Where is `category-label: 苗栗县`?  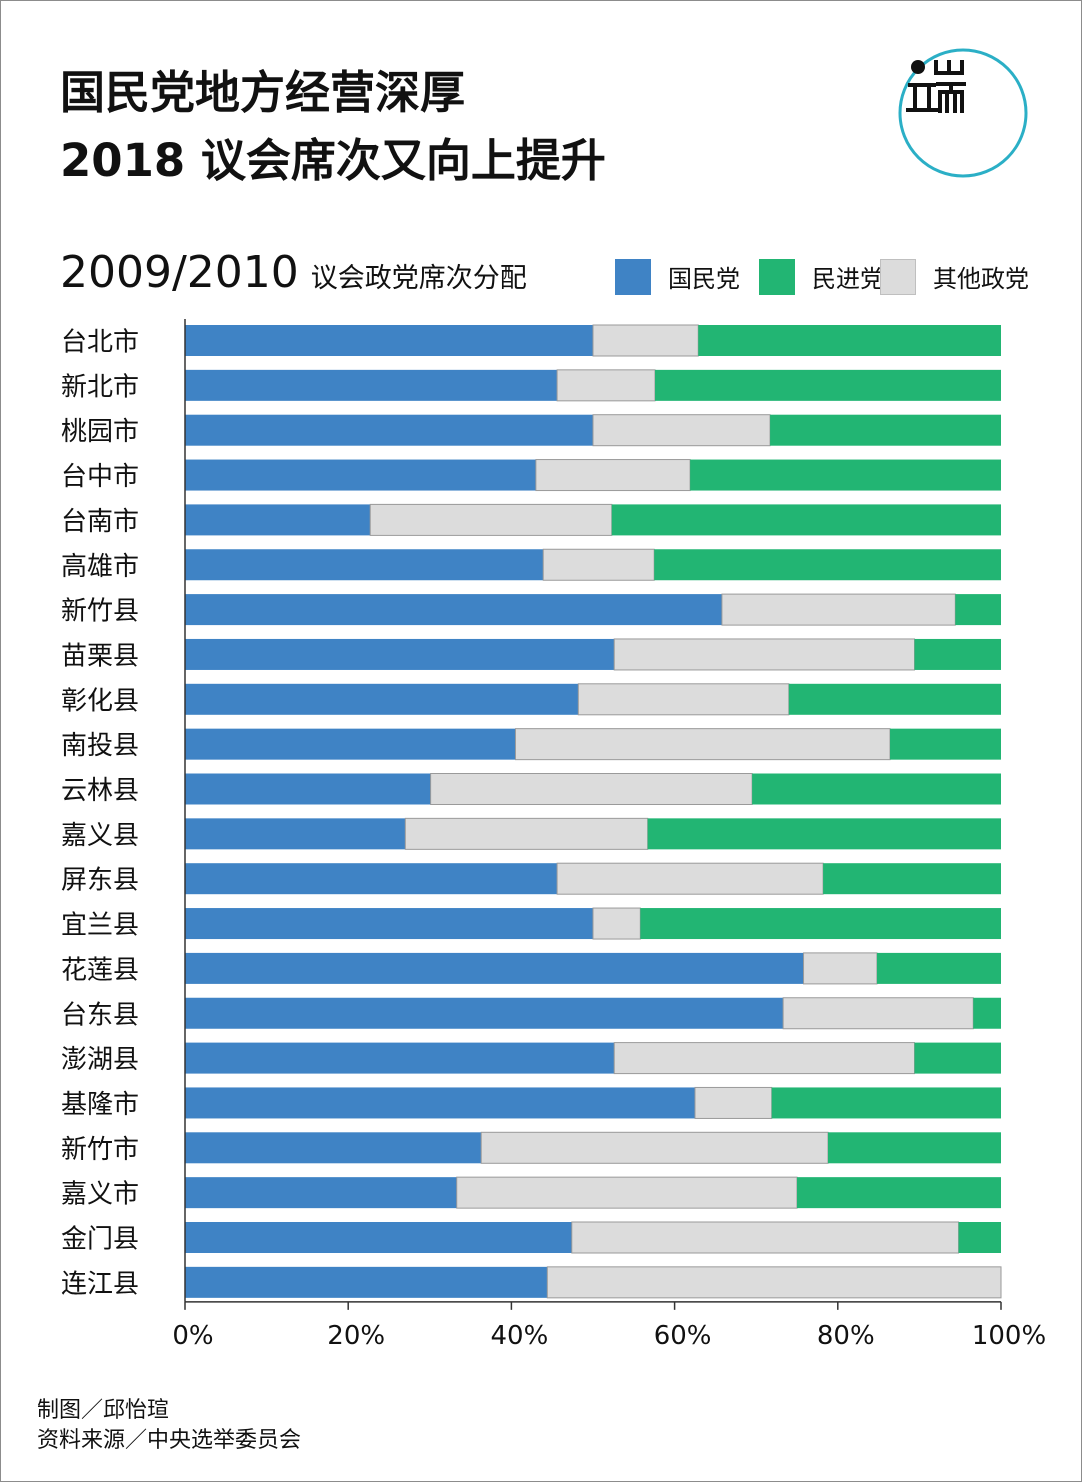
category-label: 苗栗县 is located at coordinates (100, 656).